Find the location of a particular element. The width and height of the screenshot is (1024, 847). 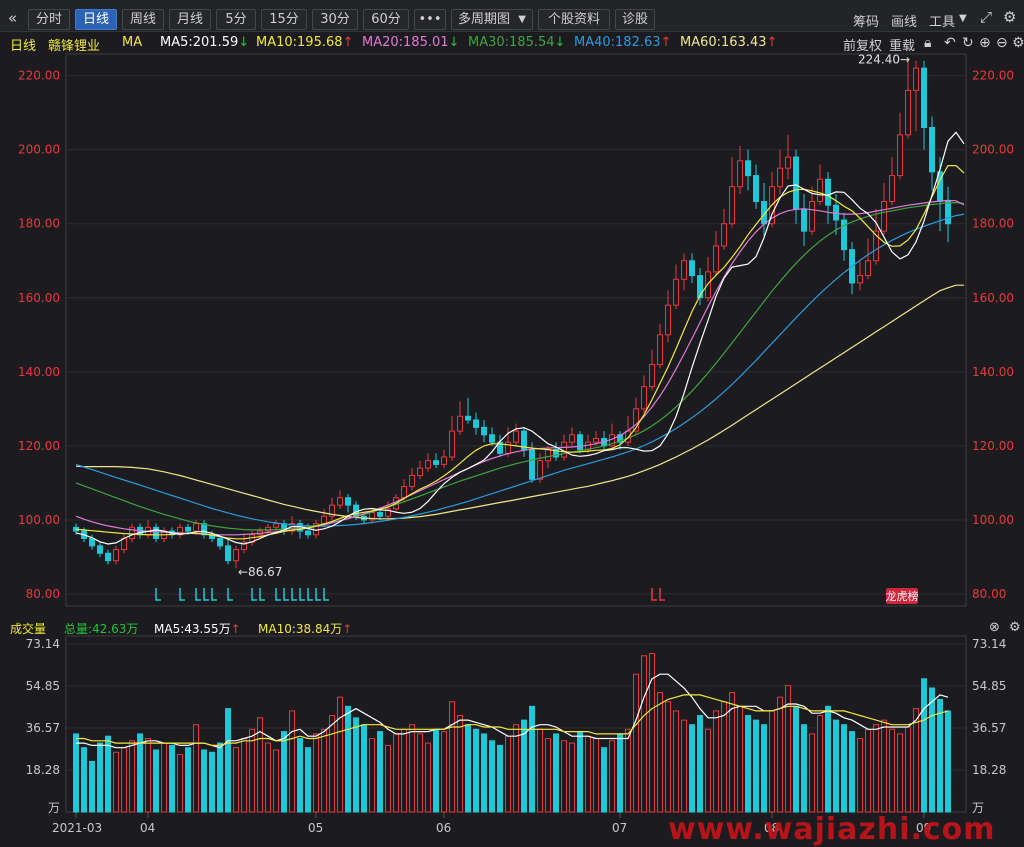

tab-monthly: 月线 is located at coordinates (190, 19).